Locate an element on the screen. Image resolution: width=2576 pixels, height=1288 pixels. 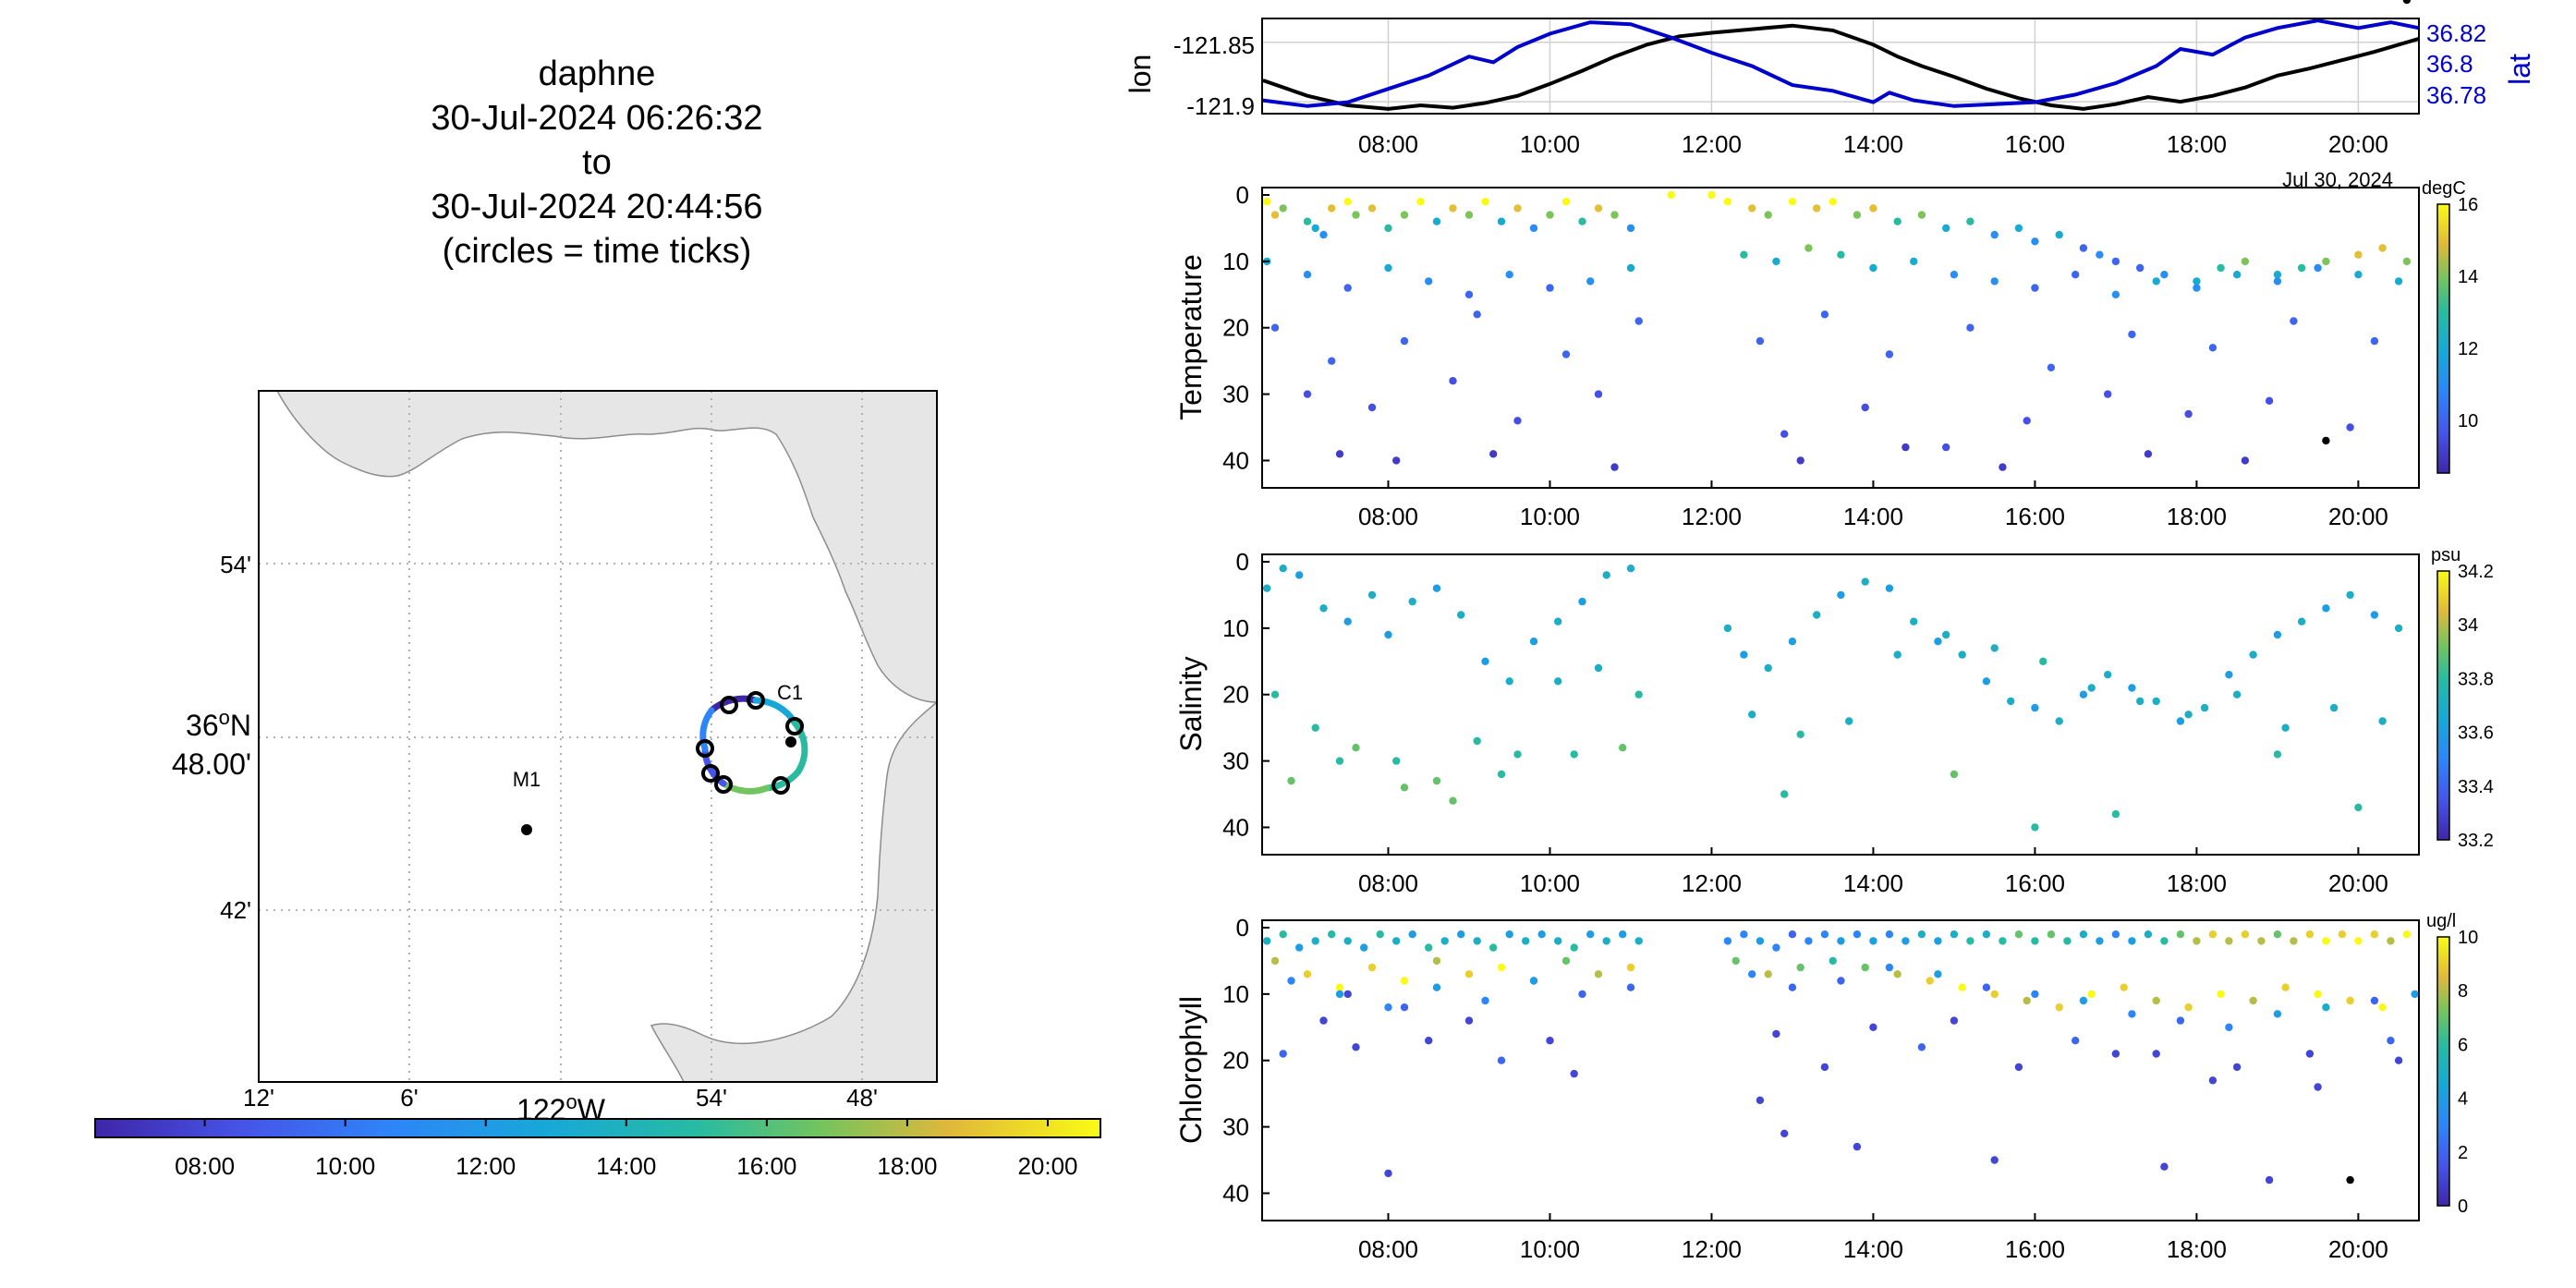
colorbar-tick-label: 4 is located at coordinates (2463, 1099).